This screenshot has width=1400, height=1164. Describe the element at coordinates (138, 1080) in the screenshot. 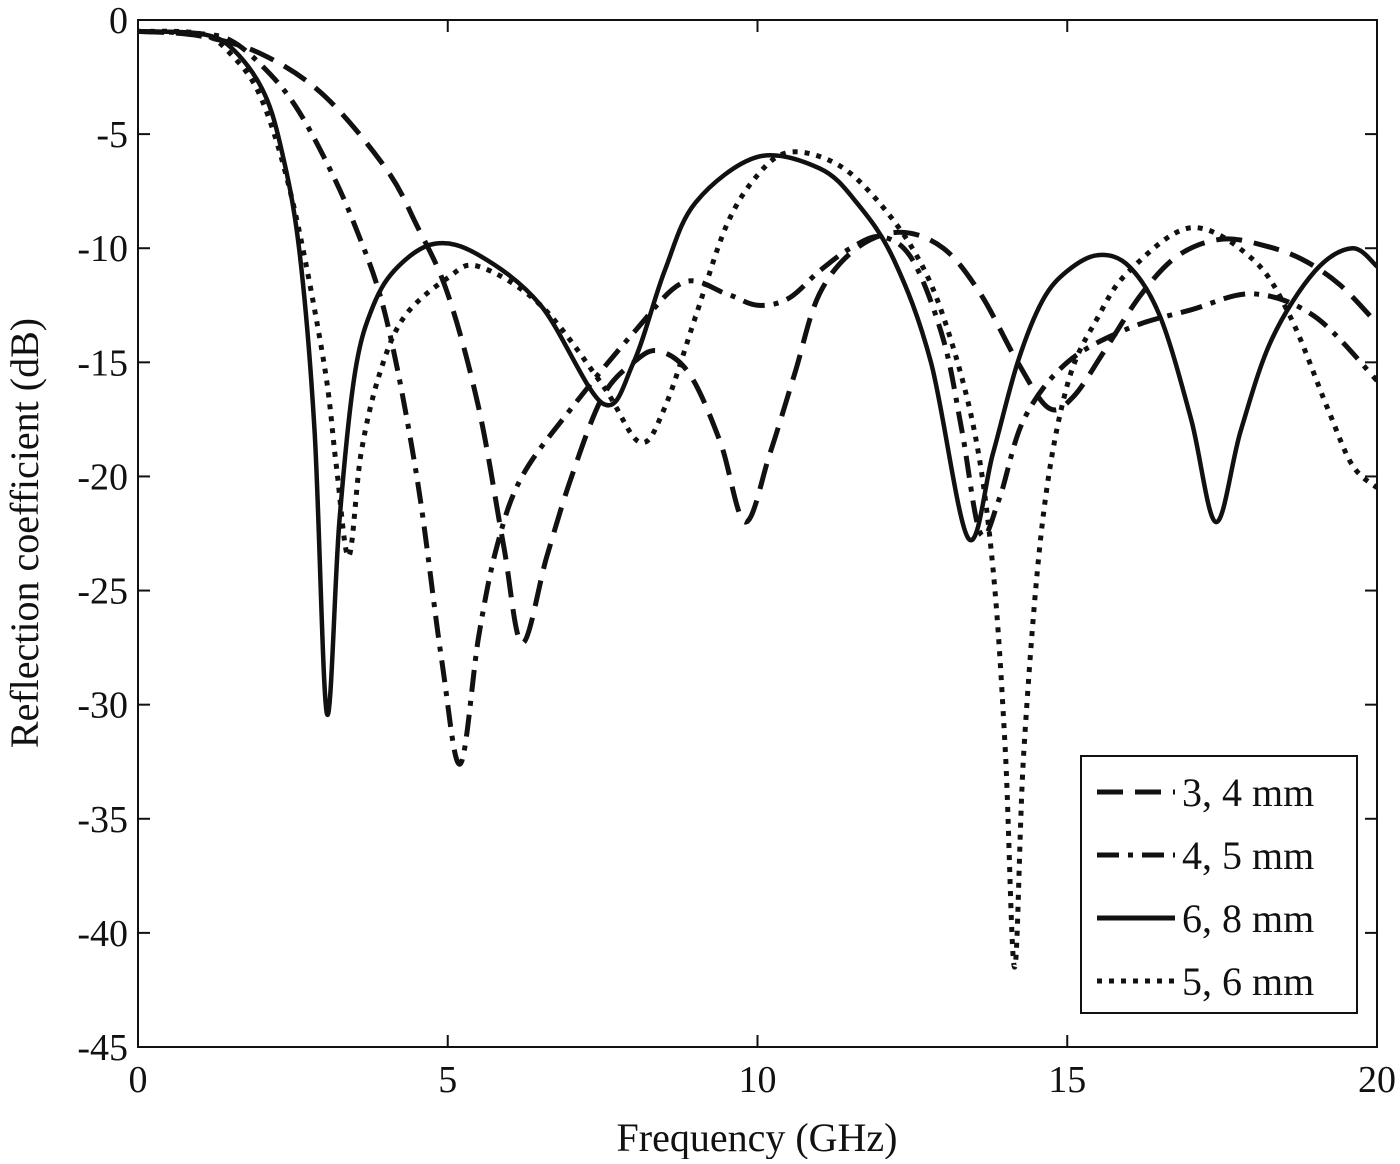

I see `x-tick-label: 0` at that location.